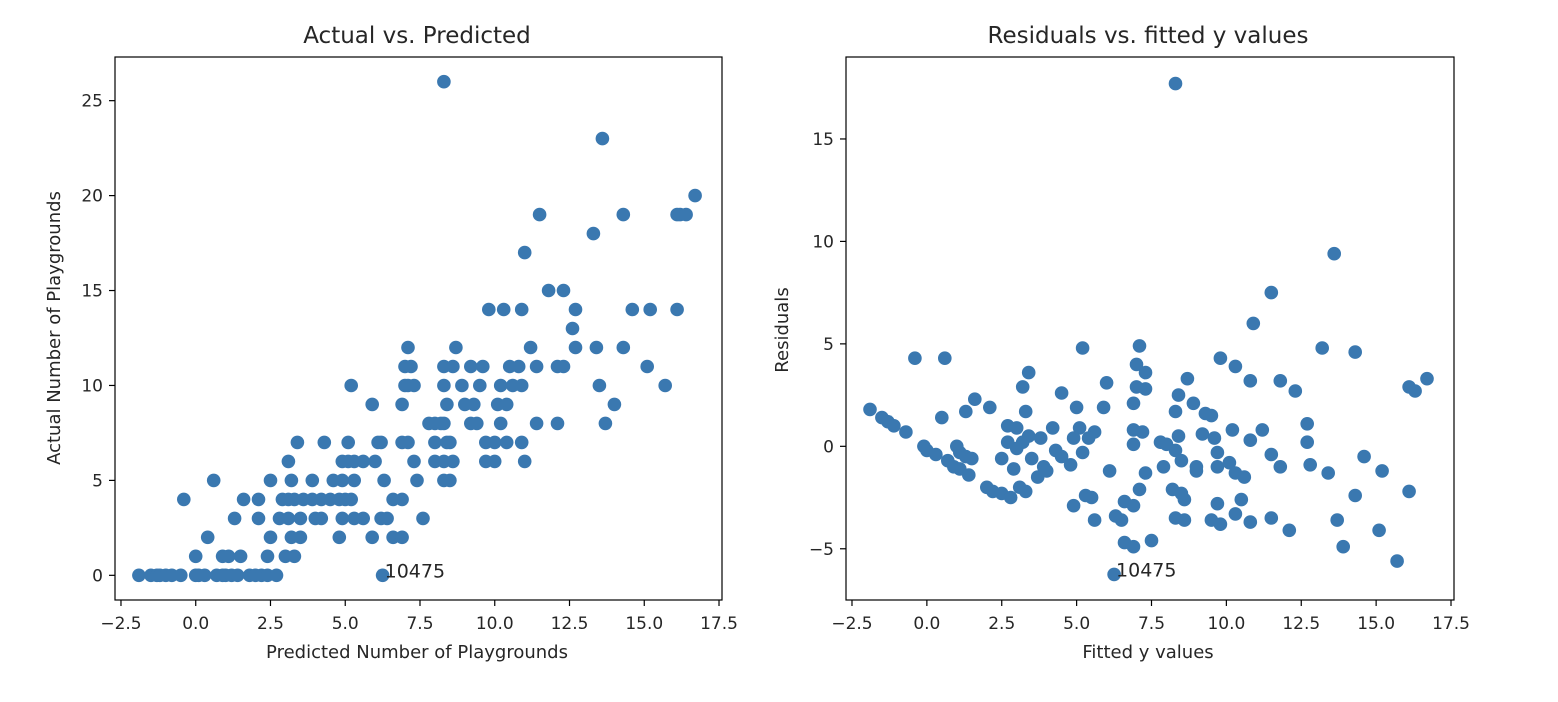 The width and height of the screenshot is (1558, 702). What do you see at coordinates (1001, 624) in the screenshot?
I see `x-tick-label: 2.5` at bounding box center [1001, 624].